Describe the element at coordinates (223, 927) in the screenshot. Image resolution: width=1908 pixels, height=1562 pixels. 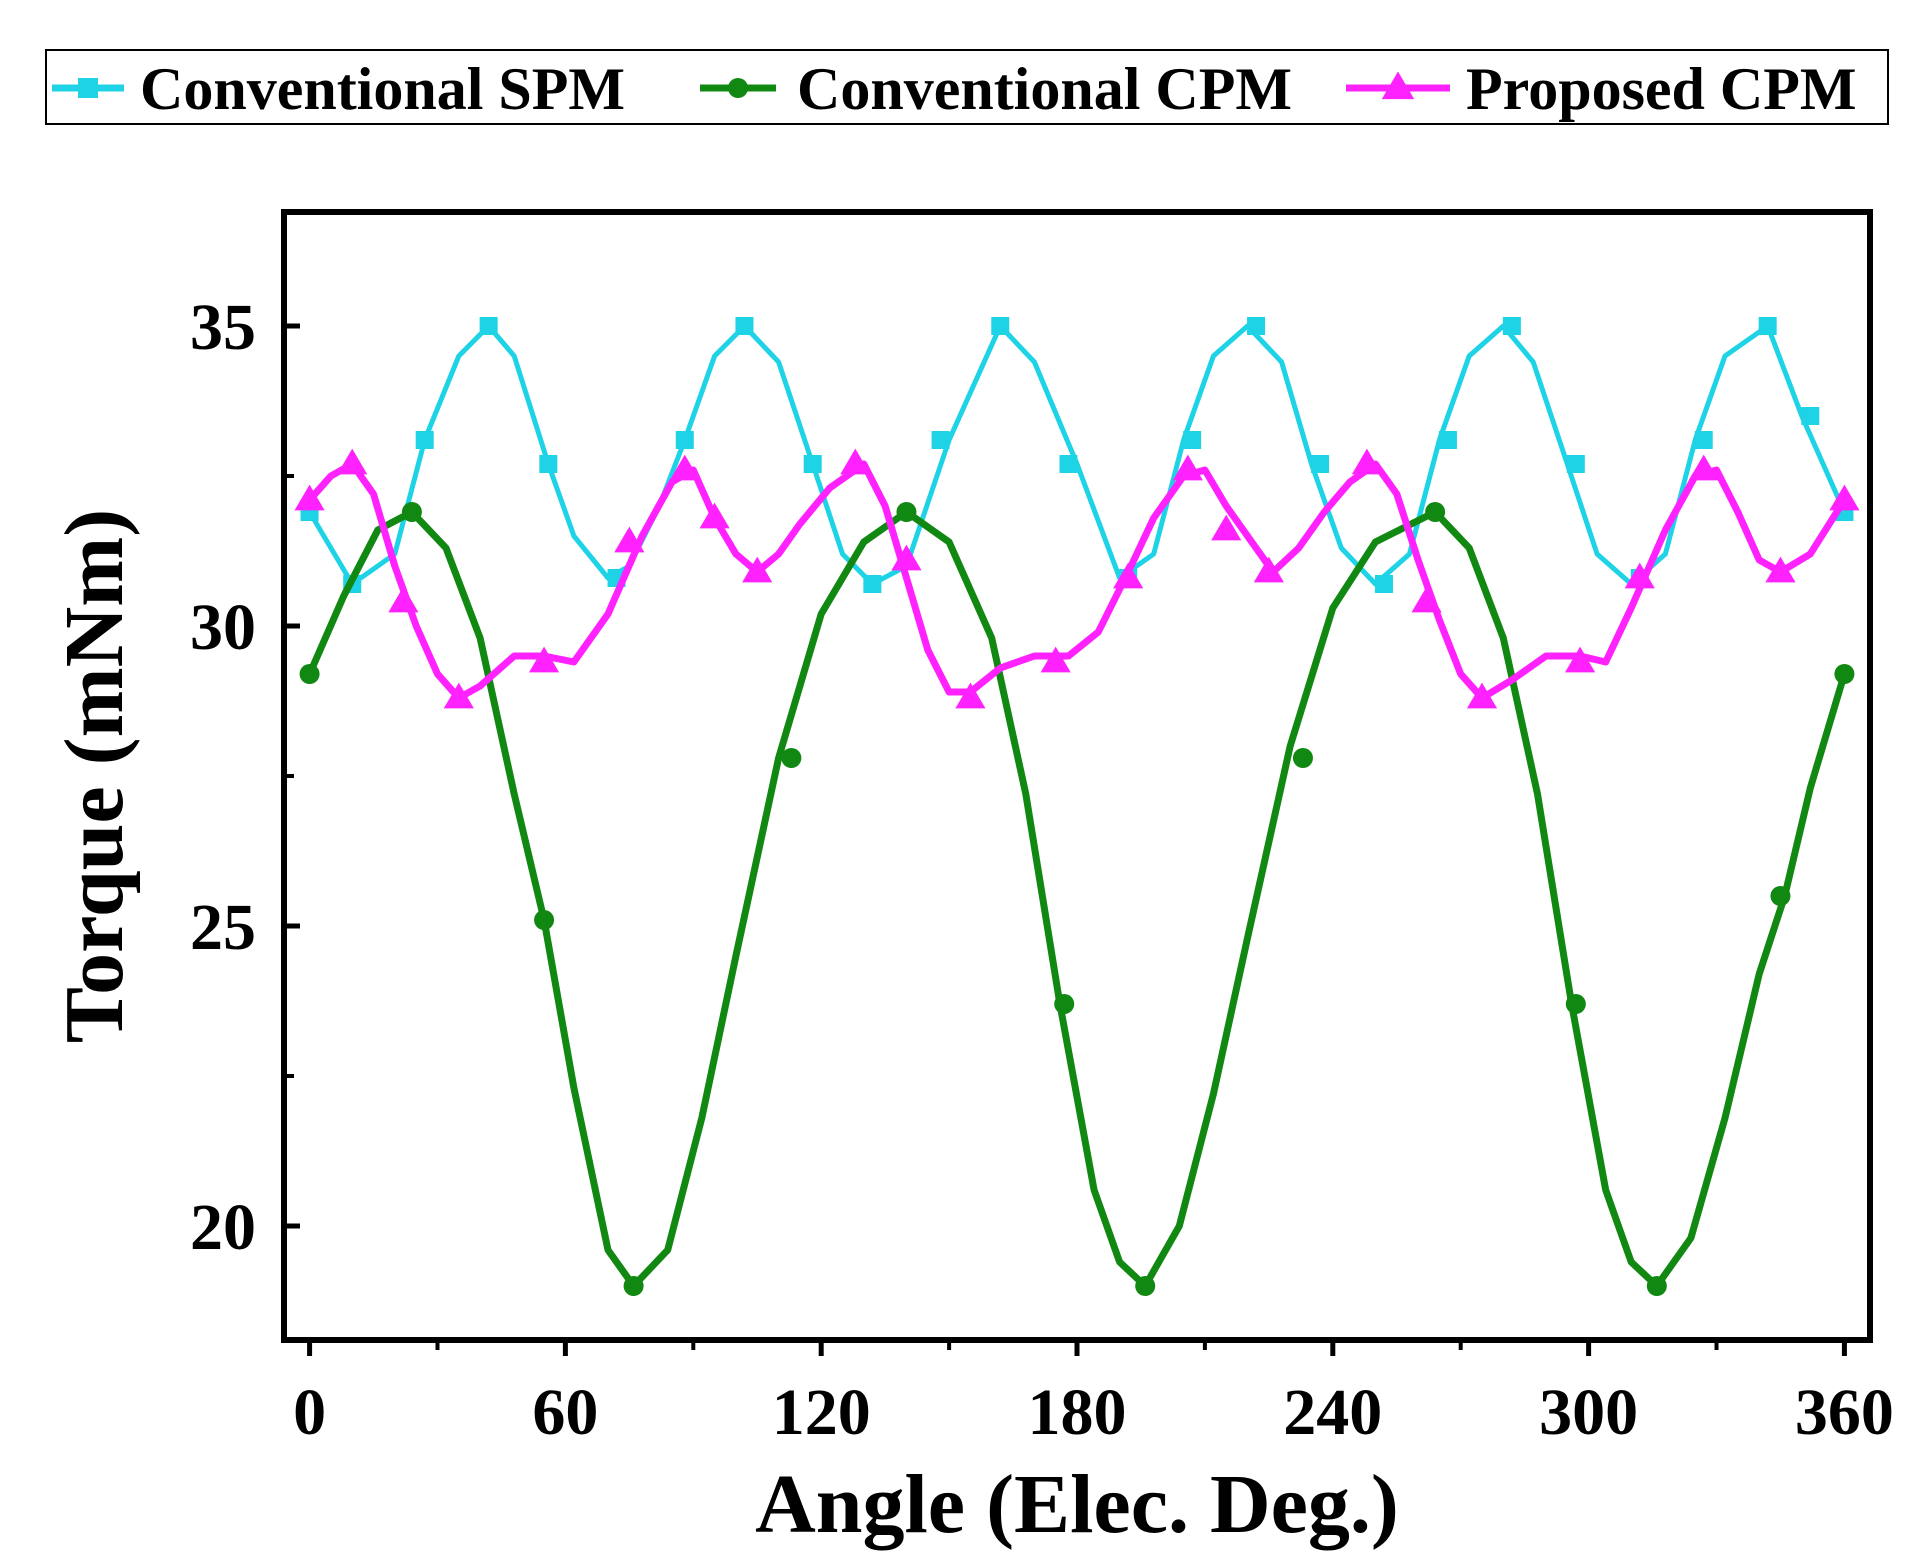
I see `y-tick-label-1: 25` at that location.